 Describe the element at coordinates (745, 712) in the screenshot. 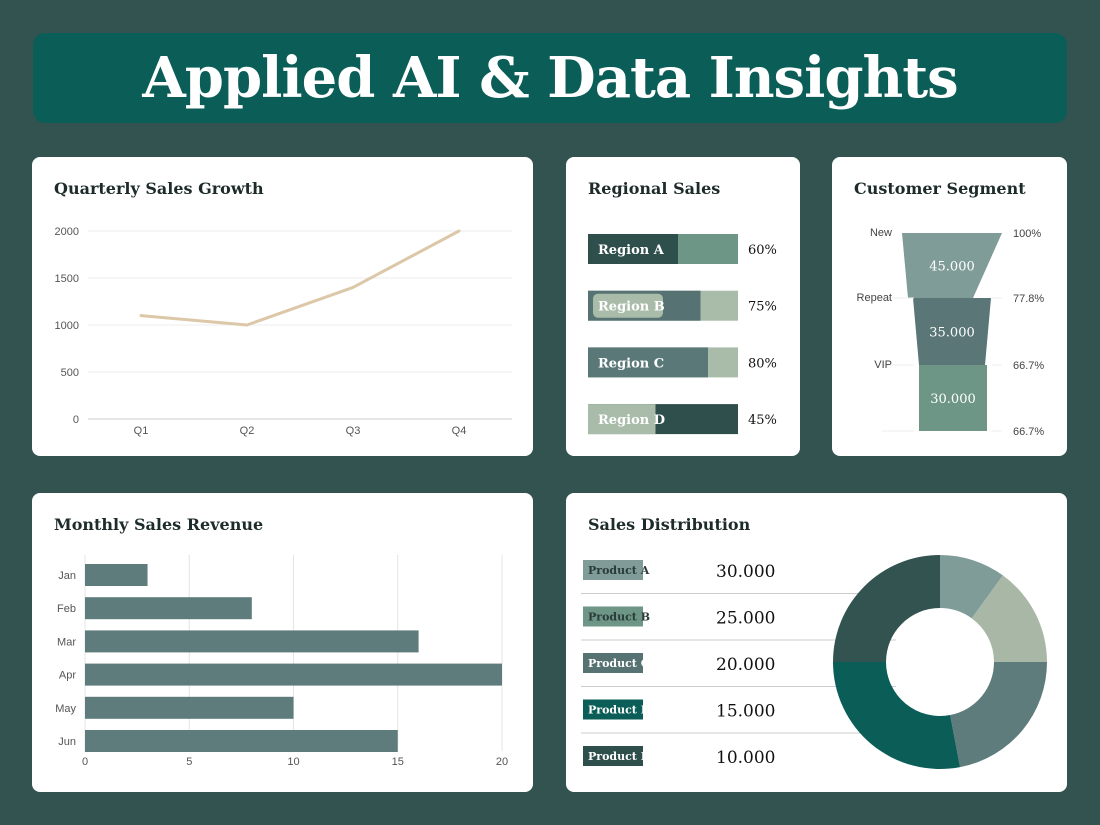

I see `value-label: 15.000` at that location.